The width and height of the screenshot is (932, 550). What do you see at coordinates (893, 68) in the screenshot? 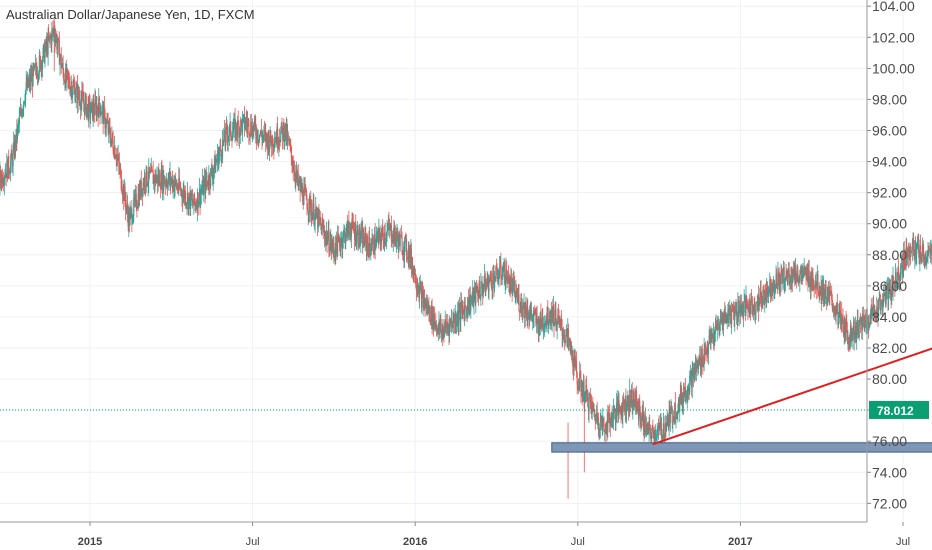
I see `y-tick-label: 100.00` at bounding box center [893, 68].